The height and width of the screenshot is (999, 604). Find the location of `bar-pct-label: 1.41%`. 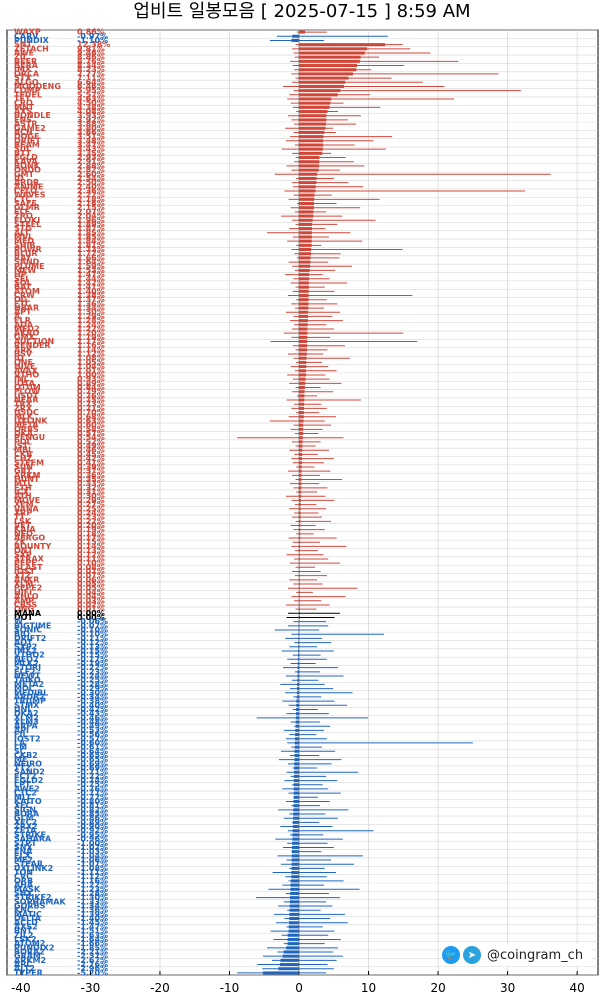

bar-pct-label: 1.41% is located at coordinates (91, 287).